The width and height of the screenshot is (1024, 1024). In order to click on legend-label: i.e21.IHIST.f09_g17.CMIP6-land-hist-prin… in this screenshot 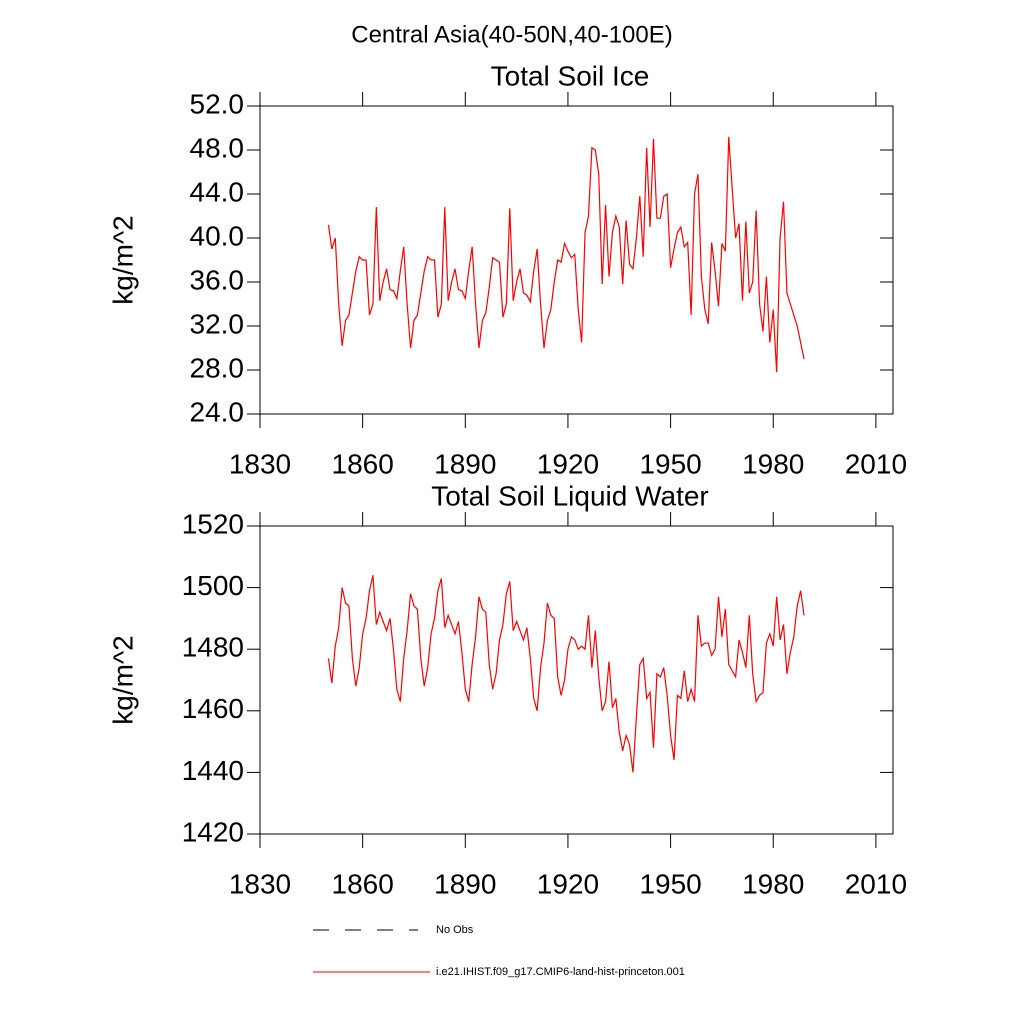, I will do `click(560, 972)`.